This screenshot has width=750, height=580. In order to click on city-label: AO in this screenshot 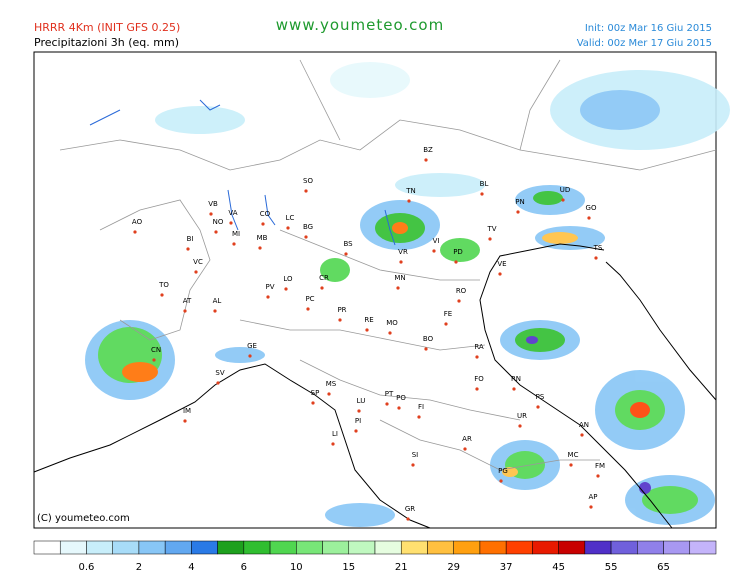, I will do `click(137, 222)`.